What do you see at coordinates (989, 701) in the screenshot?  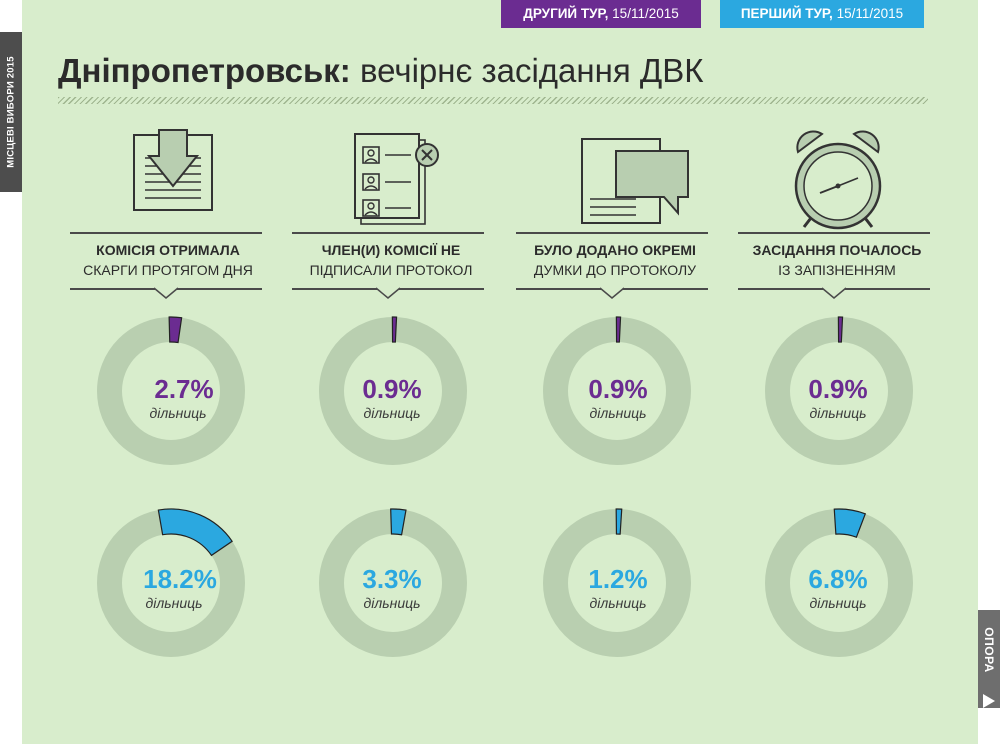 I see `play-triangle-icon` at bounding box center [989, 701].